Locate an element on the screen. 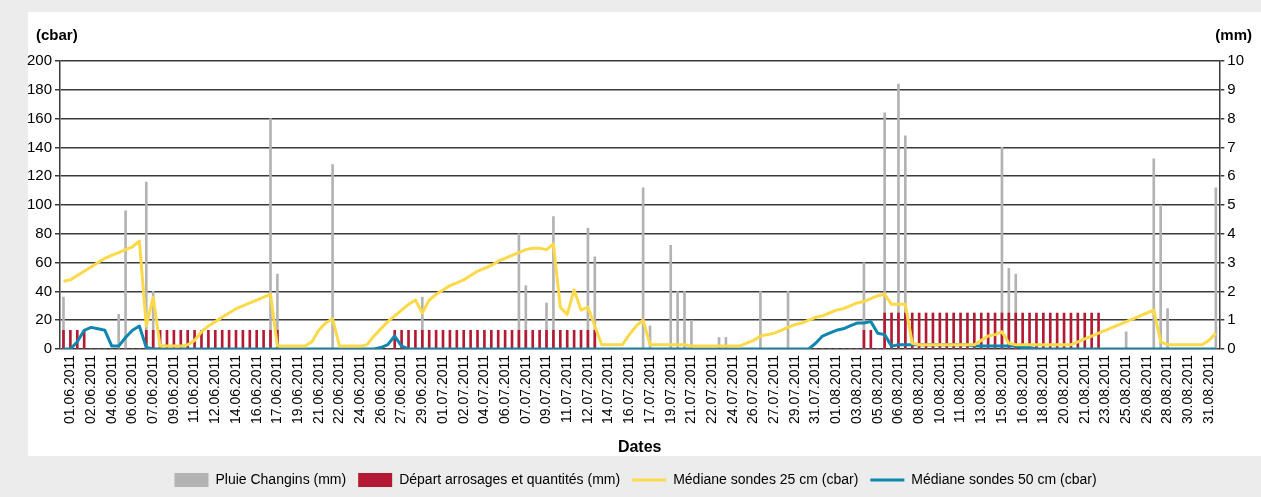 The height and width of the screenshot is (497, 1261). x-tick-label: 21.07.2011 is located at coordinates (690, 389).